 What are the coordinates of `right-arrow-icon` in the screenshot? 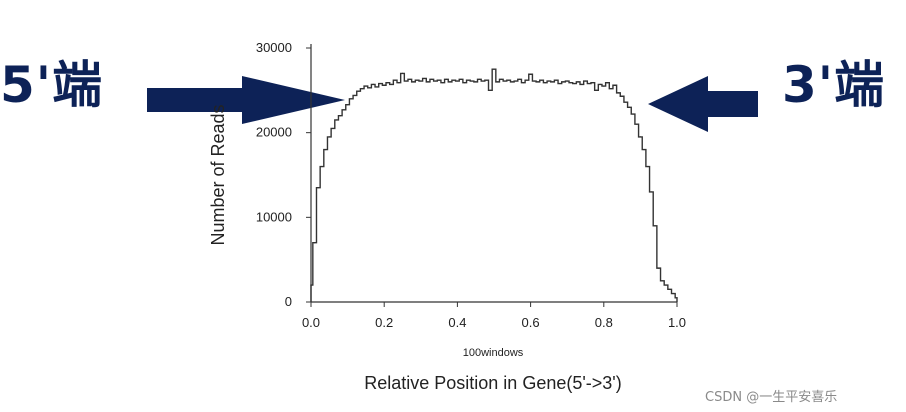 It's located at (703, 104).